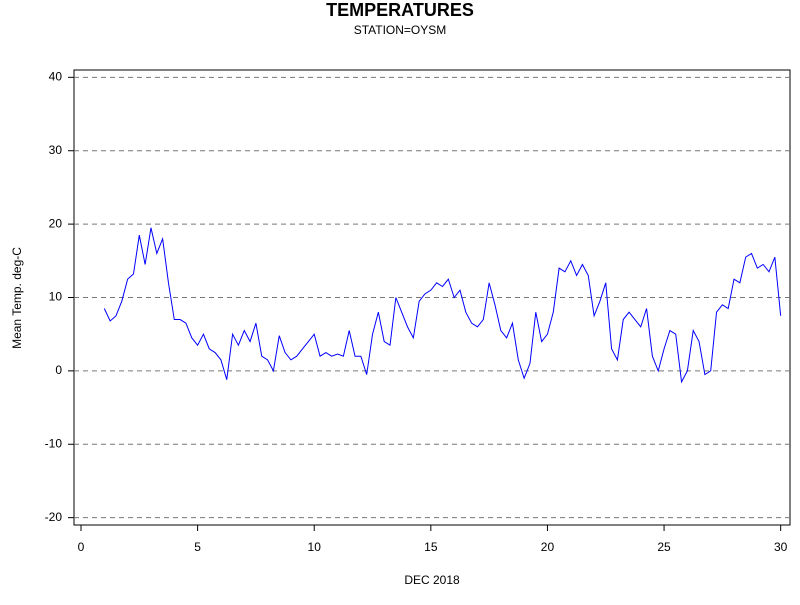 The width and height of the screenshot is (800, 605). What do you see at coordinates (315, 547) in the screenshot?
I see `x-tick-label: 10` at bounding box center [315, 547].